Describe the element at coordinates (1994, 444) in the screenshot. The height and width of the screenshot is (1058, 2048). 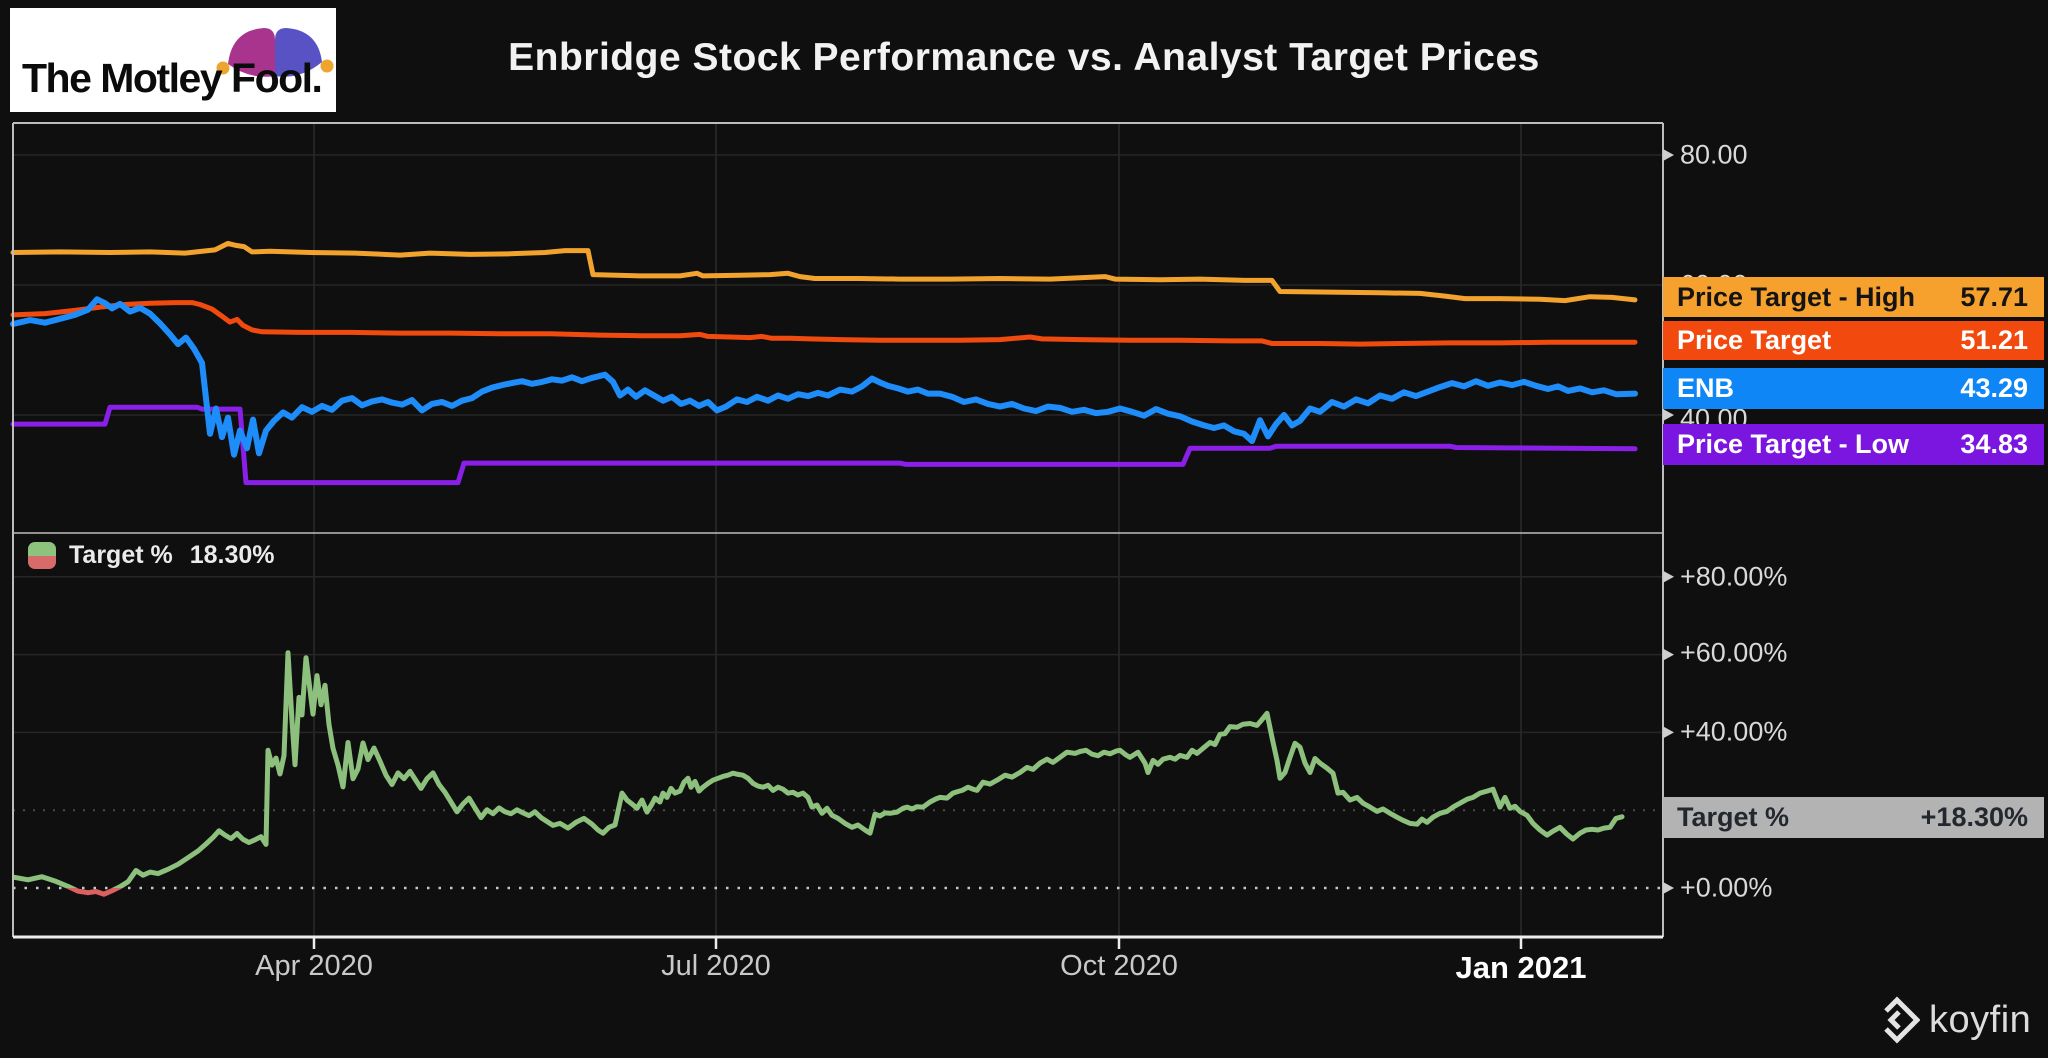
I see `price-flag-value: 34.83` at that location.